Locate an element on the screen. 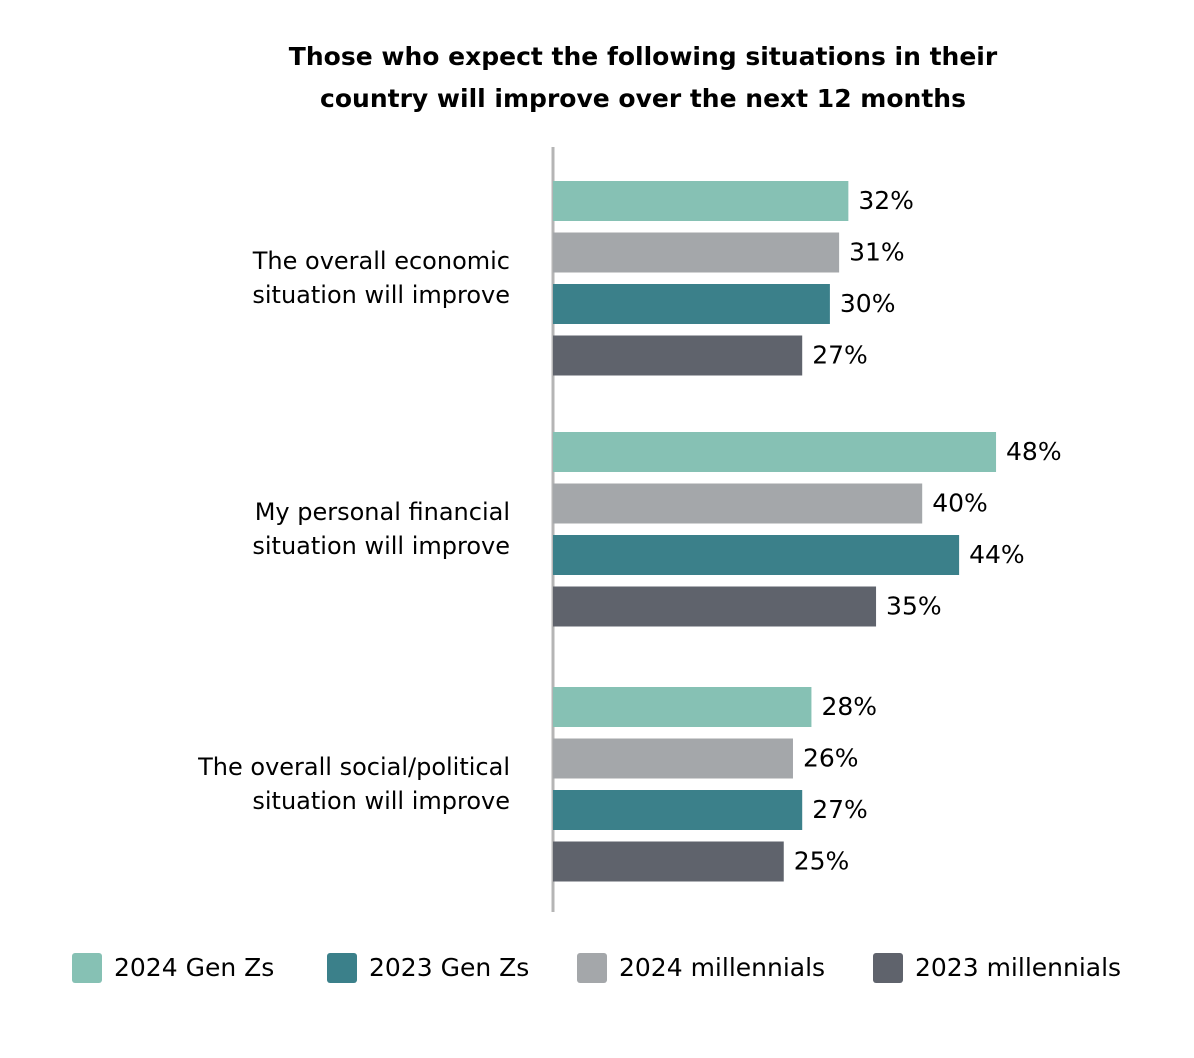 Image resolution: width=1194 pixels, height=1058 pixels. legend-label: 2023 Gen Zs is located at coordinates (449, 967).